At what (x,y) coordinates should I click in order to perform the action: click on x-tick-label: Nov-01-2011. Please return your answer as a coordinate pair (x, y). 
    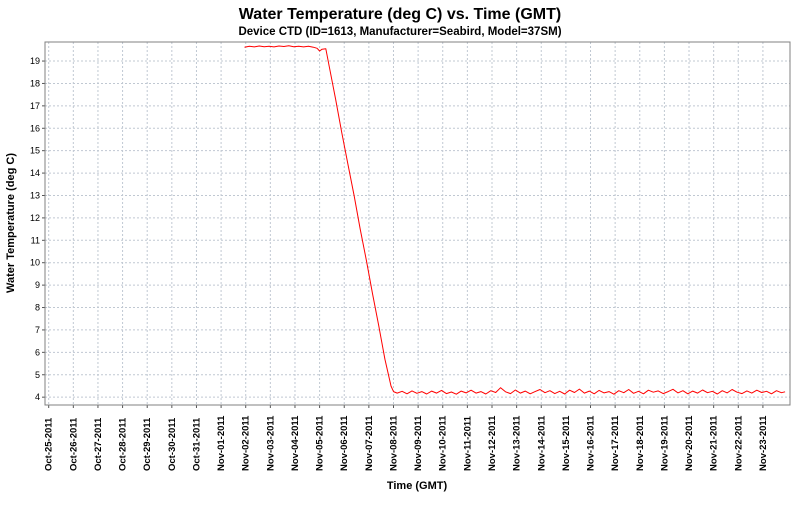
    Looking at the image, I should click on (221, 443).